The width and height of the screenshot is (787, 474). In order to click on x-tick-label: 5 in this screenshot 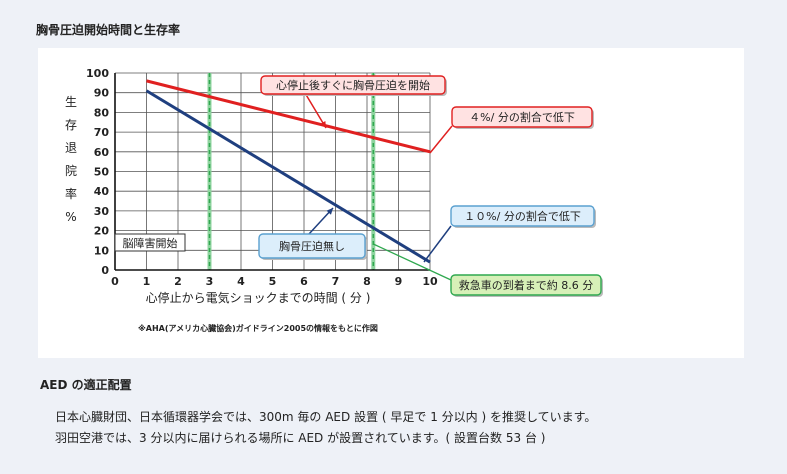, I will do `click(273, 281)`.